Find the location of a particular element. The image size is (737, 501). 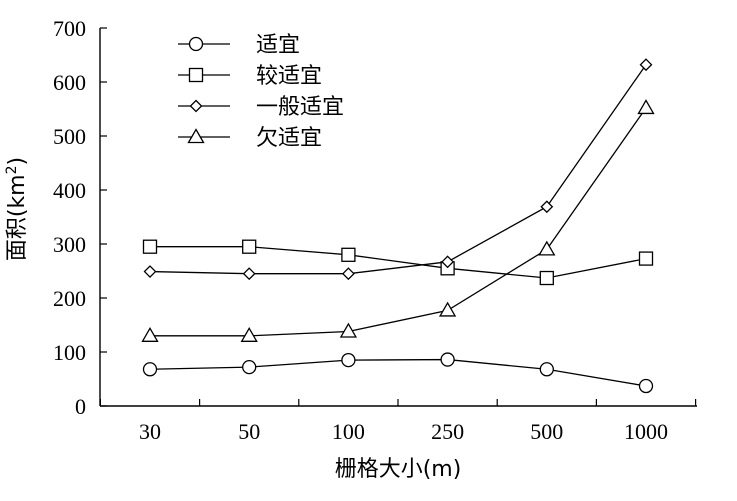

y-tick-label: 0 is located at coordinates (80, 406).